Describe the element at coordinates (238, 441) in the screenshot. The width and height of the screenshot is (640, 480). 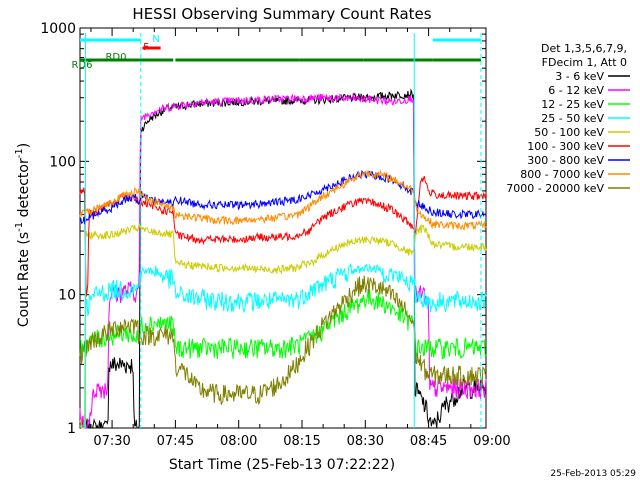
I see `x-tick-label: 08:00` at that location.